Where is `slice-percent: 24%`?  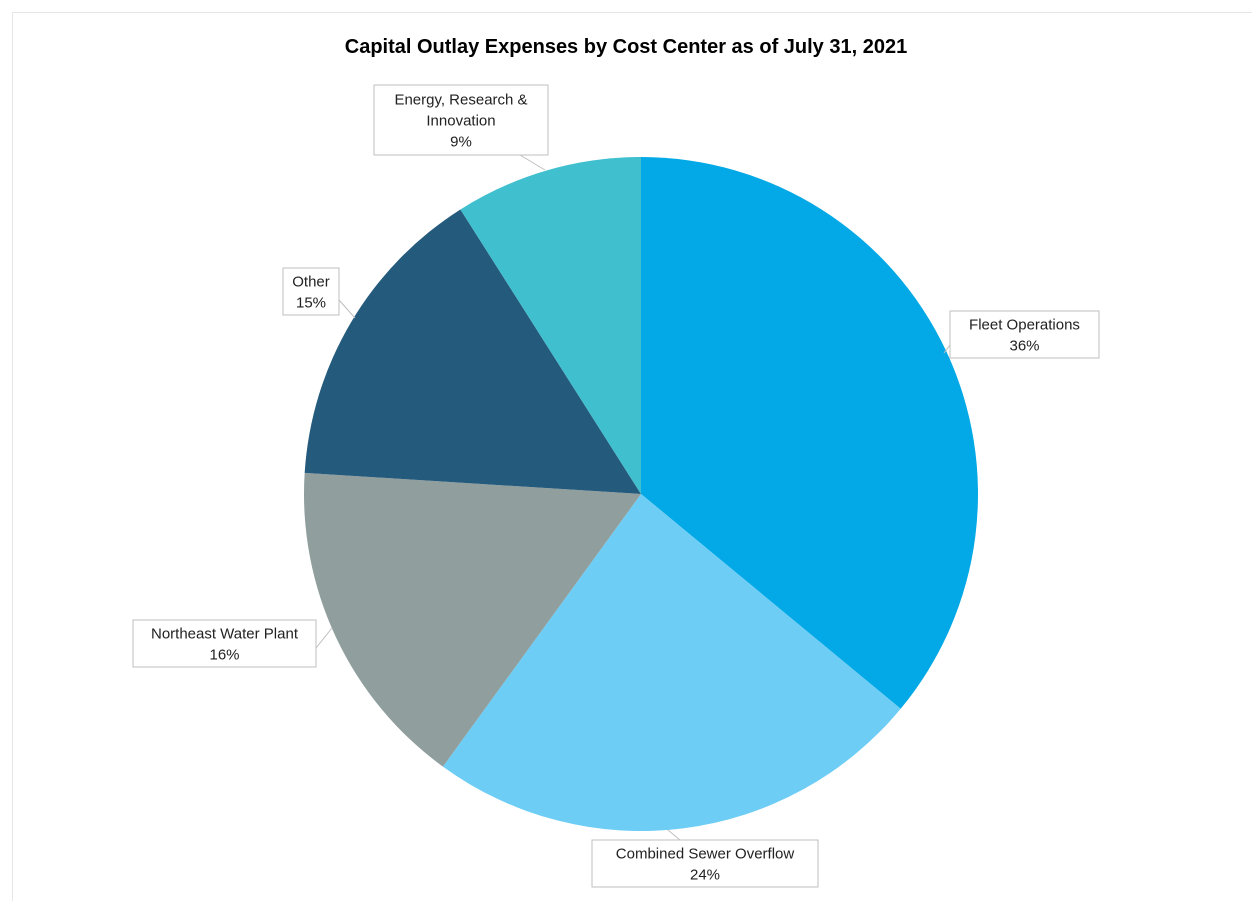 slice-percent: 24% is located at coordinates (705, 875).